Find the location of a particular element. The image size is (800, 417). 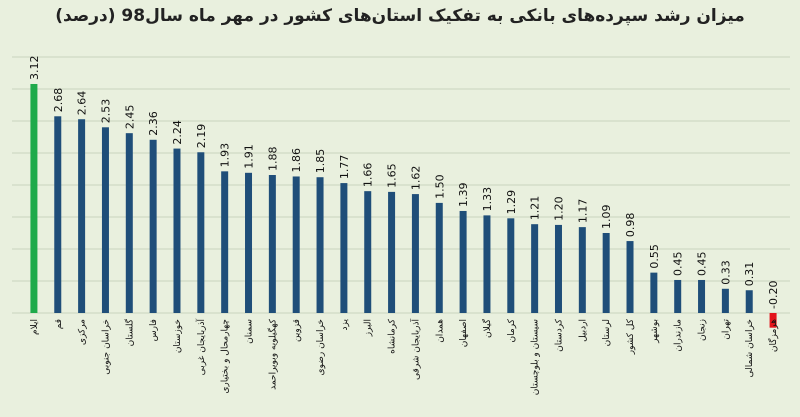

value-label: 2.64 is located at coordinates (82, 103).